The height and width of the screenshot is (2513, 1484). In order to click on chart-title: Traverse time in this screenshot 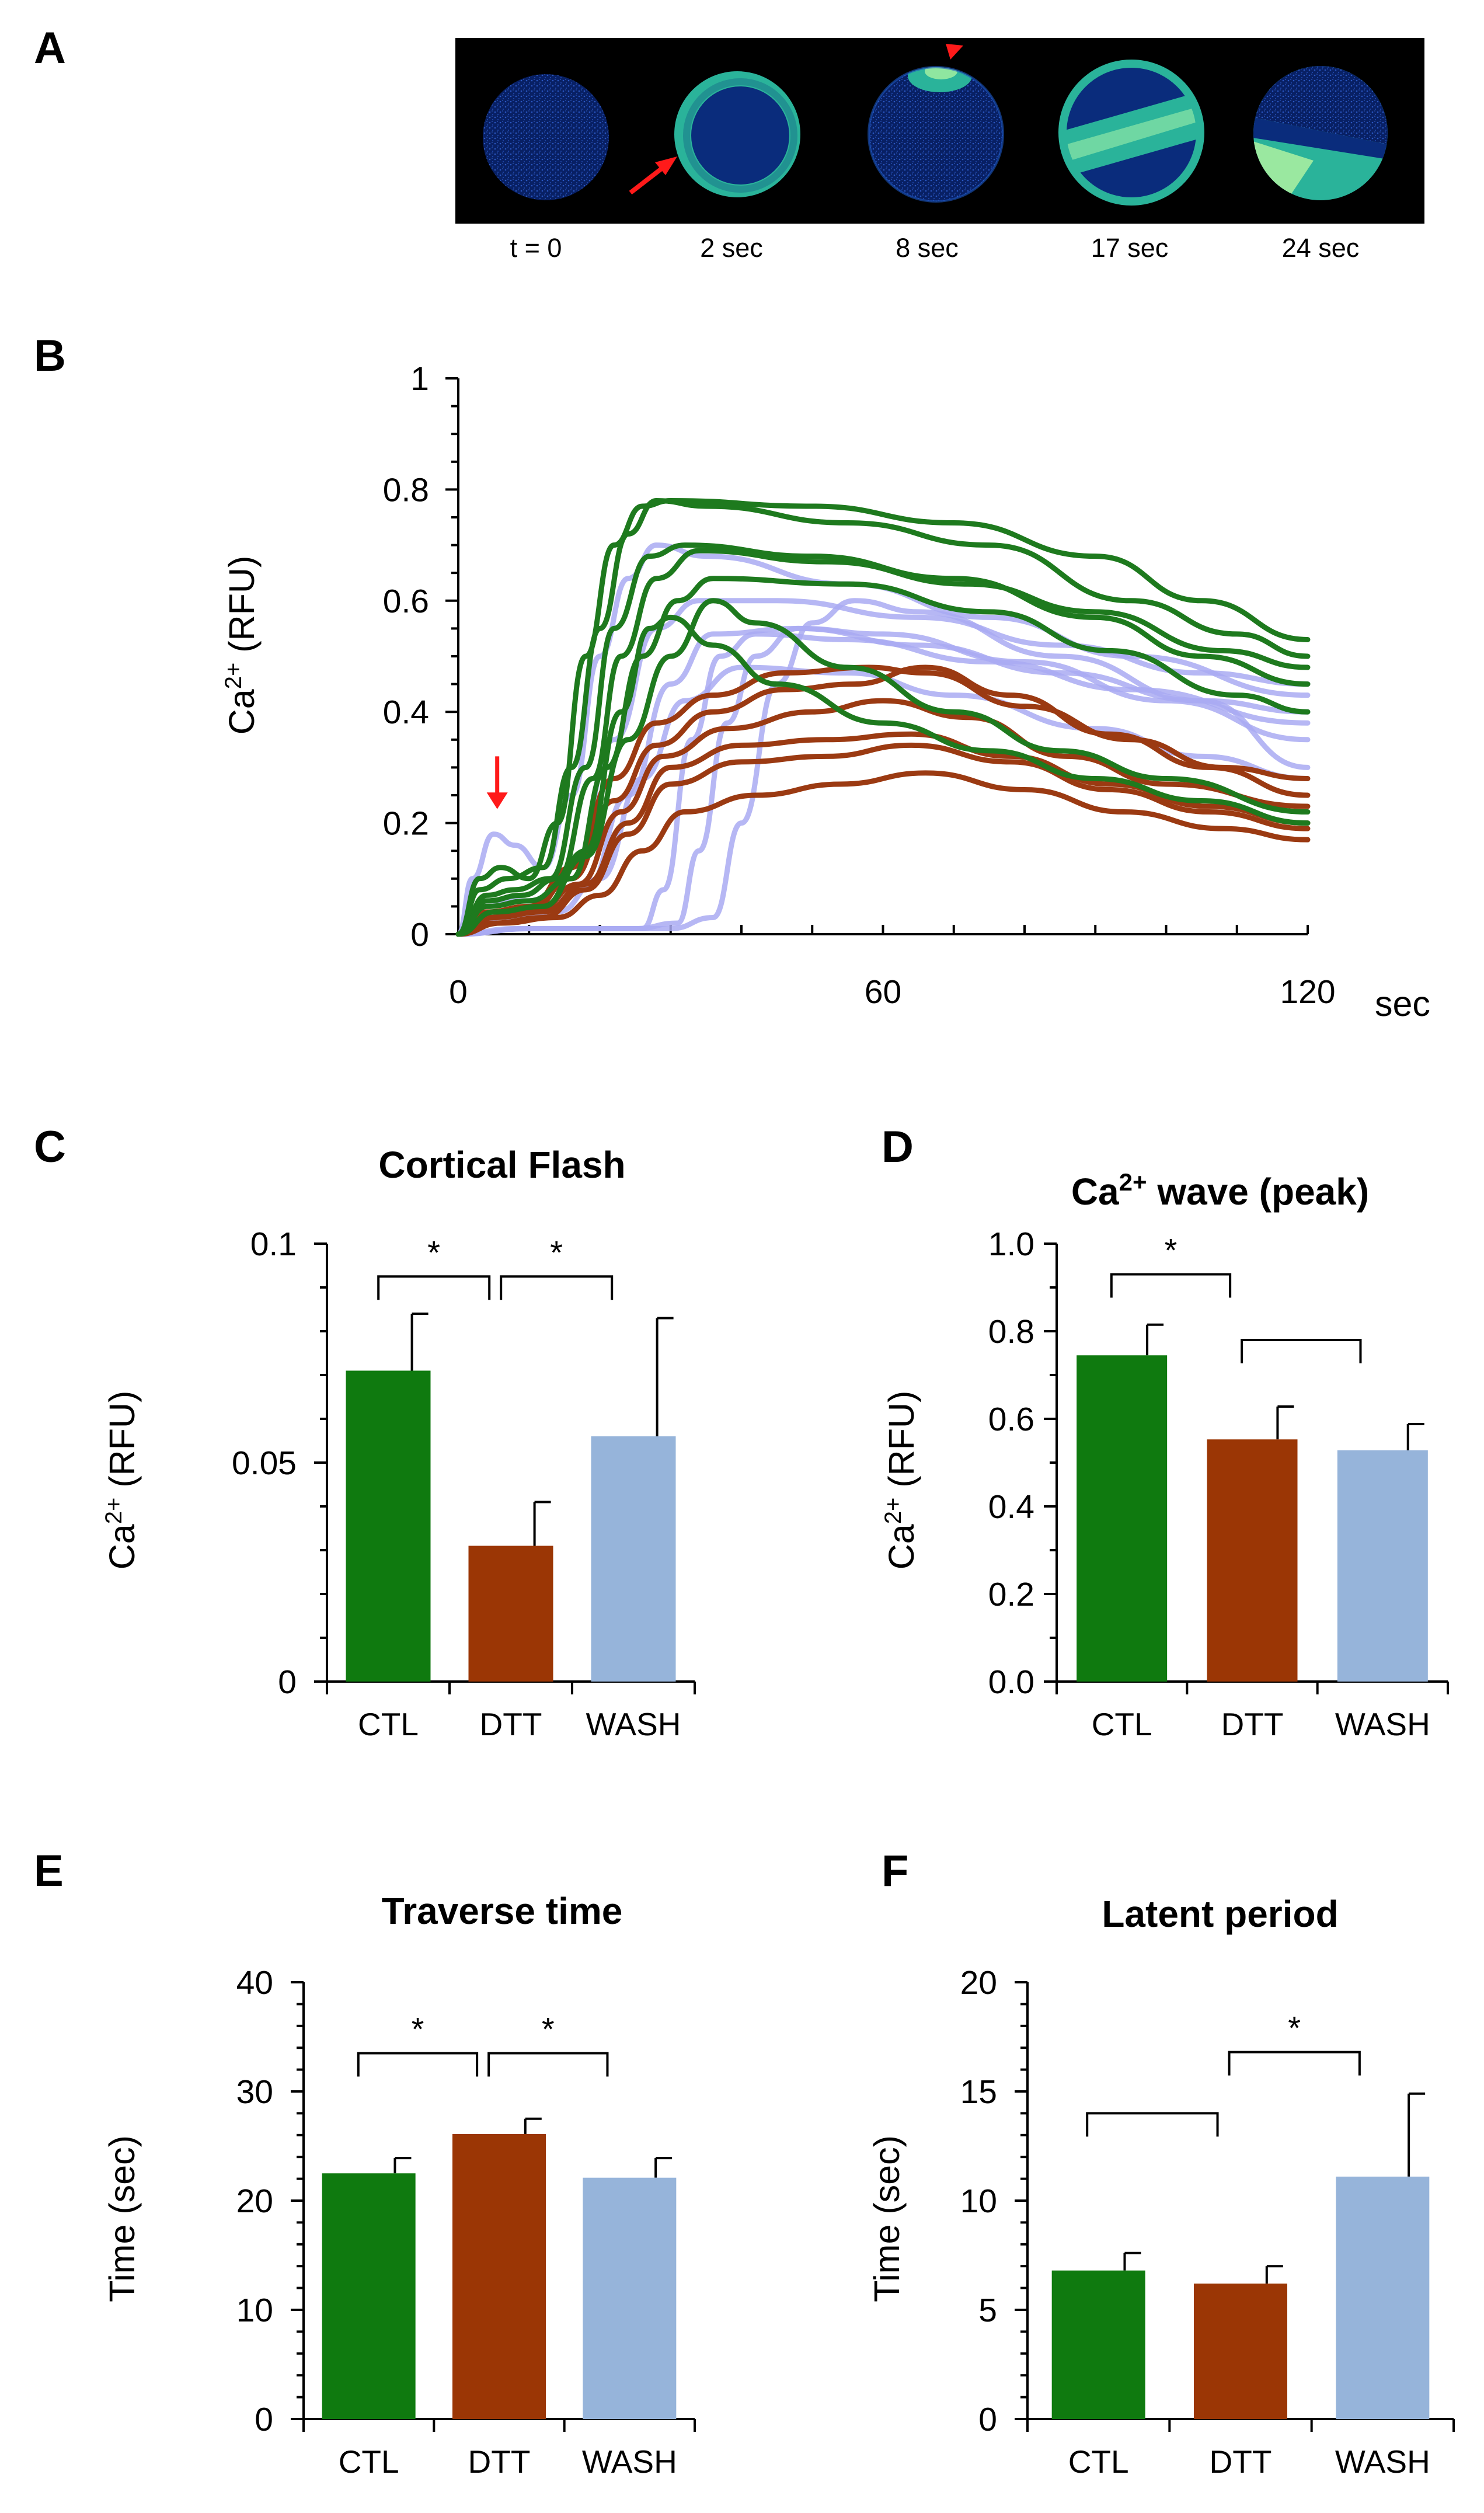, I will do `click(502, 1911)`.